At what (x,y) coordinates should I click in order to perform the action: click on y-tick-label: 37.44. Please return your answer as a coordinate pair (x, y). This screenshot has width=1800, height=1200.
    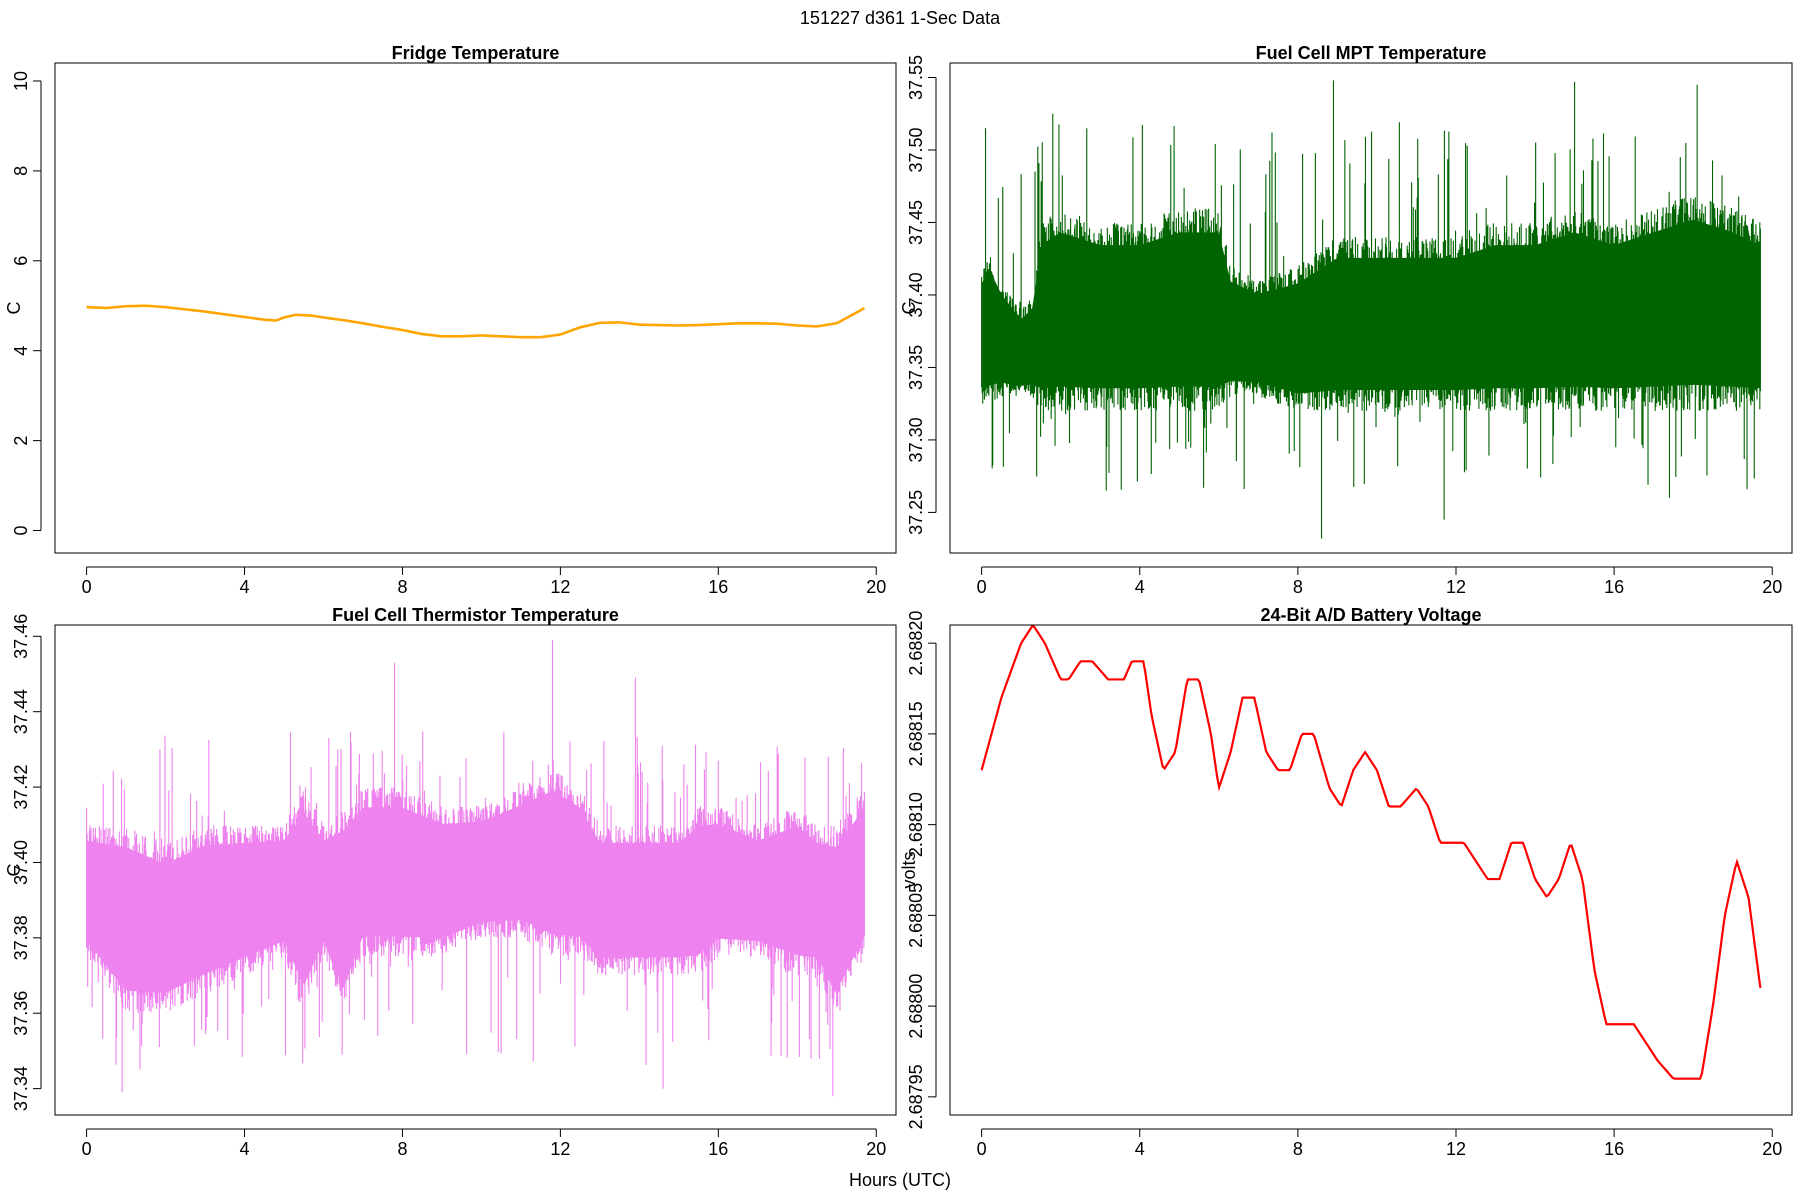
    Looking at the image, I should click on (21, 711).